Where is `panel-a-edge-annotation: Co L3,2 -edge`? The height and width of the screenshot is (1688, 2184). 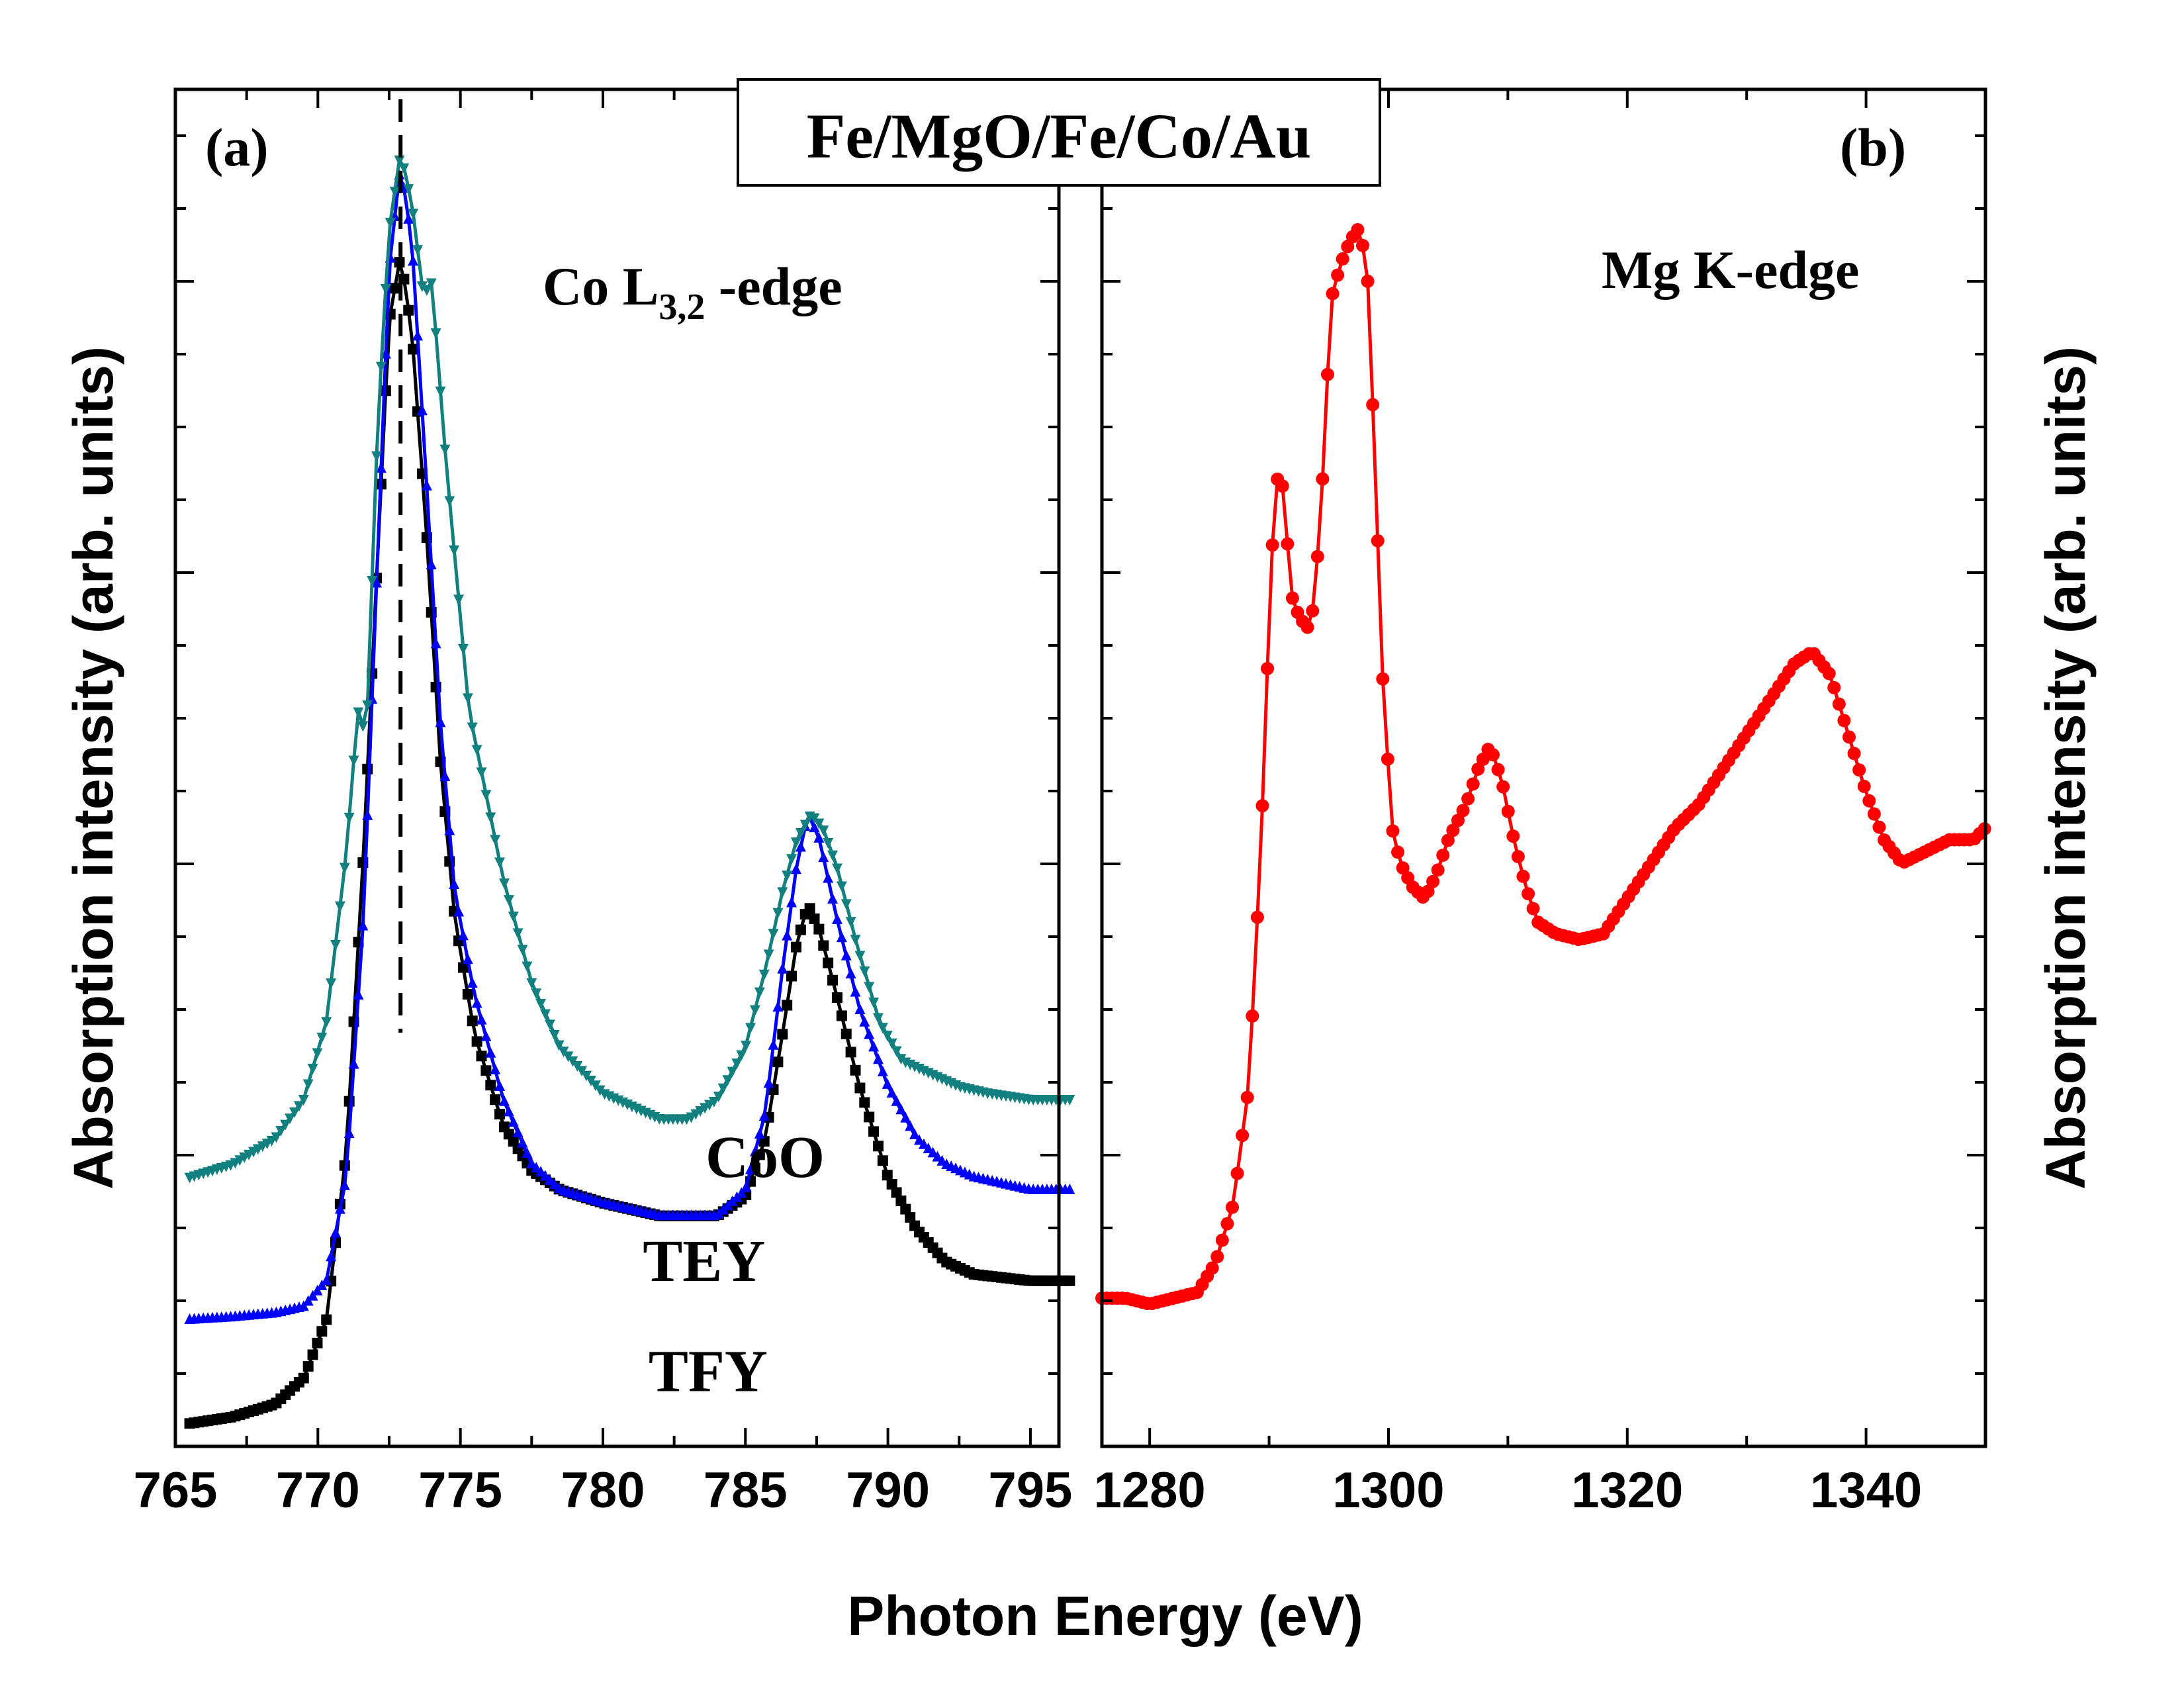 panel-a-edge-annotation: Co L3,2 -edge is located at coordinates (692, 292).